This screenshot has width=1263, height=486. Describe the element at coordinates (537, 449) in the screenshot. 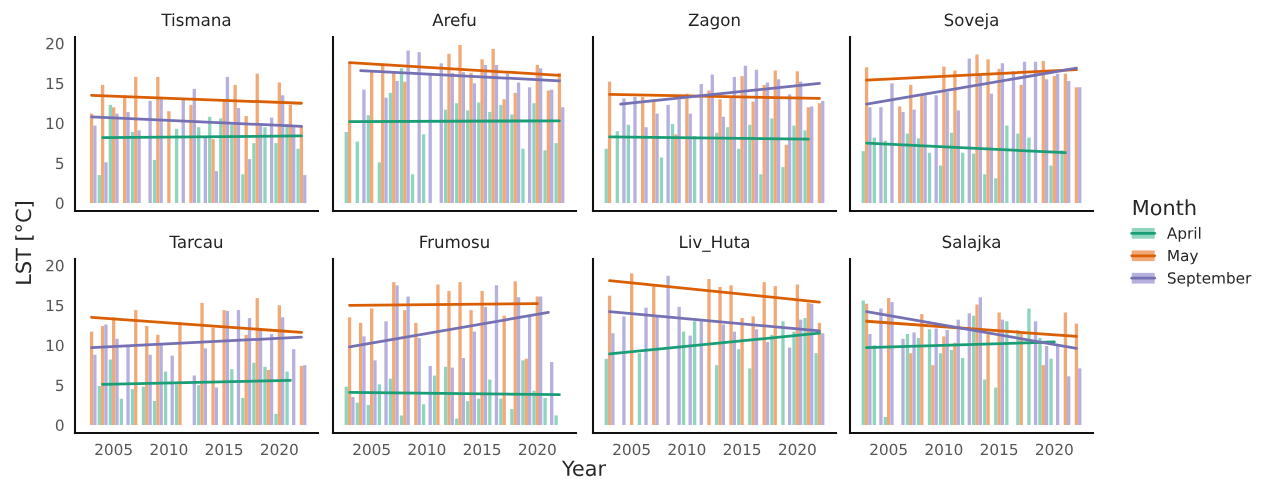

I see `x-tick-label: 2020` at that location.